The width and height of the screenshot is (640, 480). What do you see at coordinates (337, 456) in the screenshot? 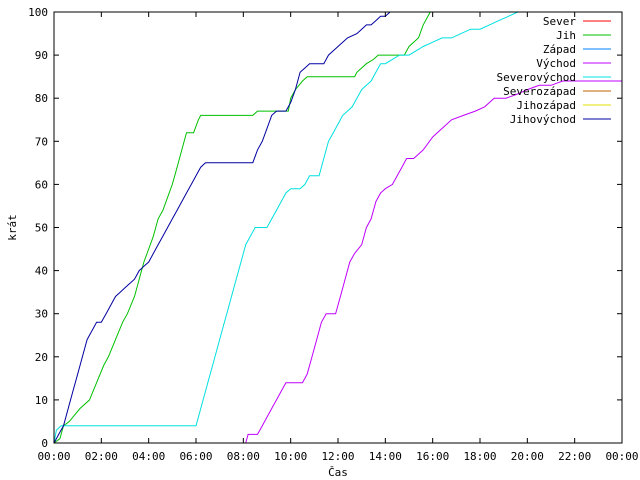
I see `x-tick-label: 12:00` at bounding box center [337, 456].